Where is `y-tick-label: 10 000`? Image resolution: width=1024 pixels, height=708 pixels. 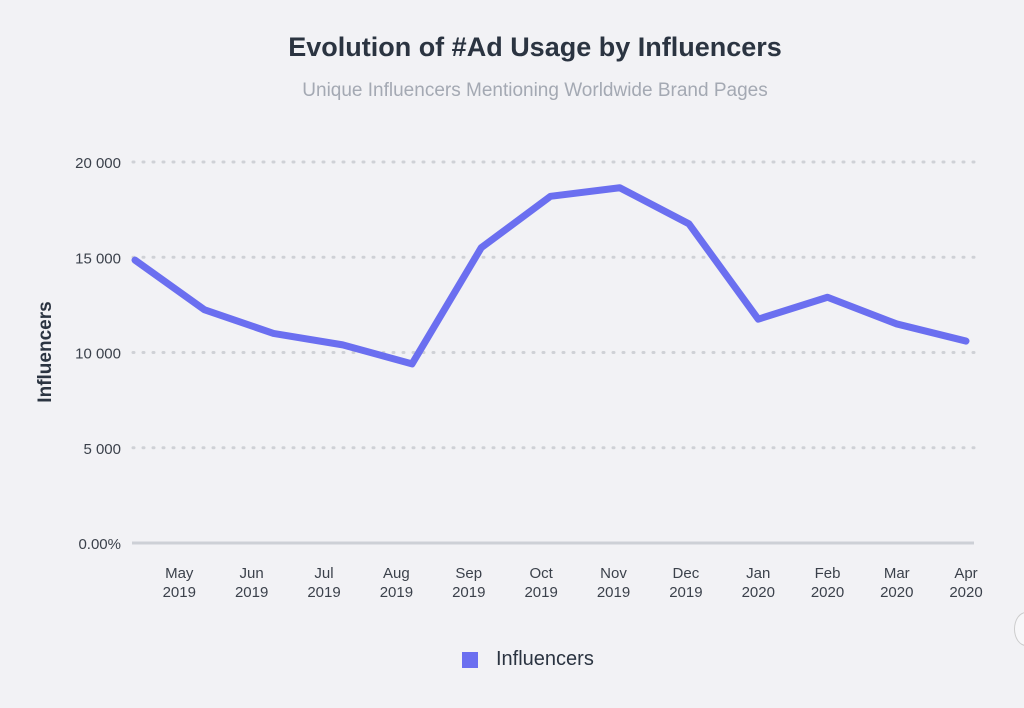
y-tick-label: 10 000 is located at coordinates (98, 354).